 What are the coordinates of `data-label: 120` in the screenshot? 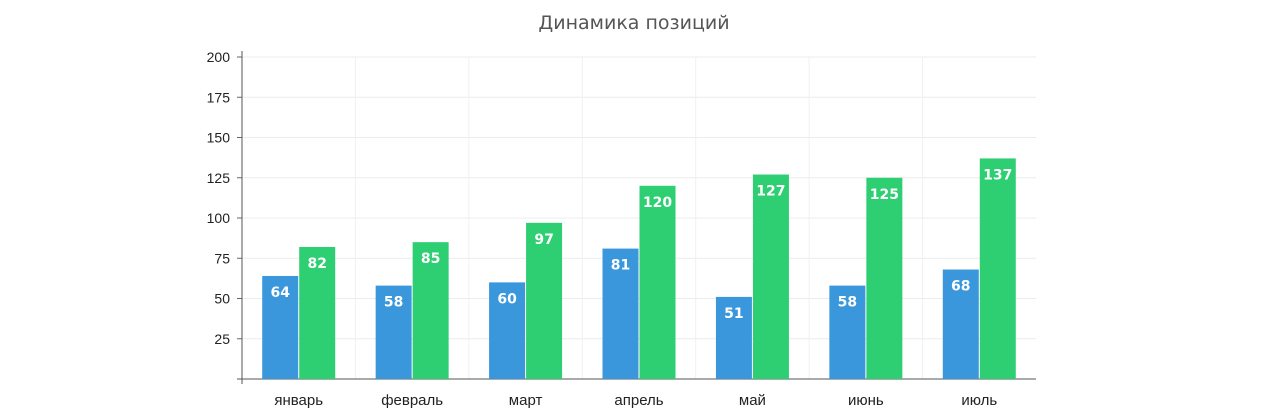 It's located at (657, 203).